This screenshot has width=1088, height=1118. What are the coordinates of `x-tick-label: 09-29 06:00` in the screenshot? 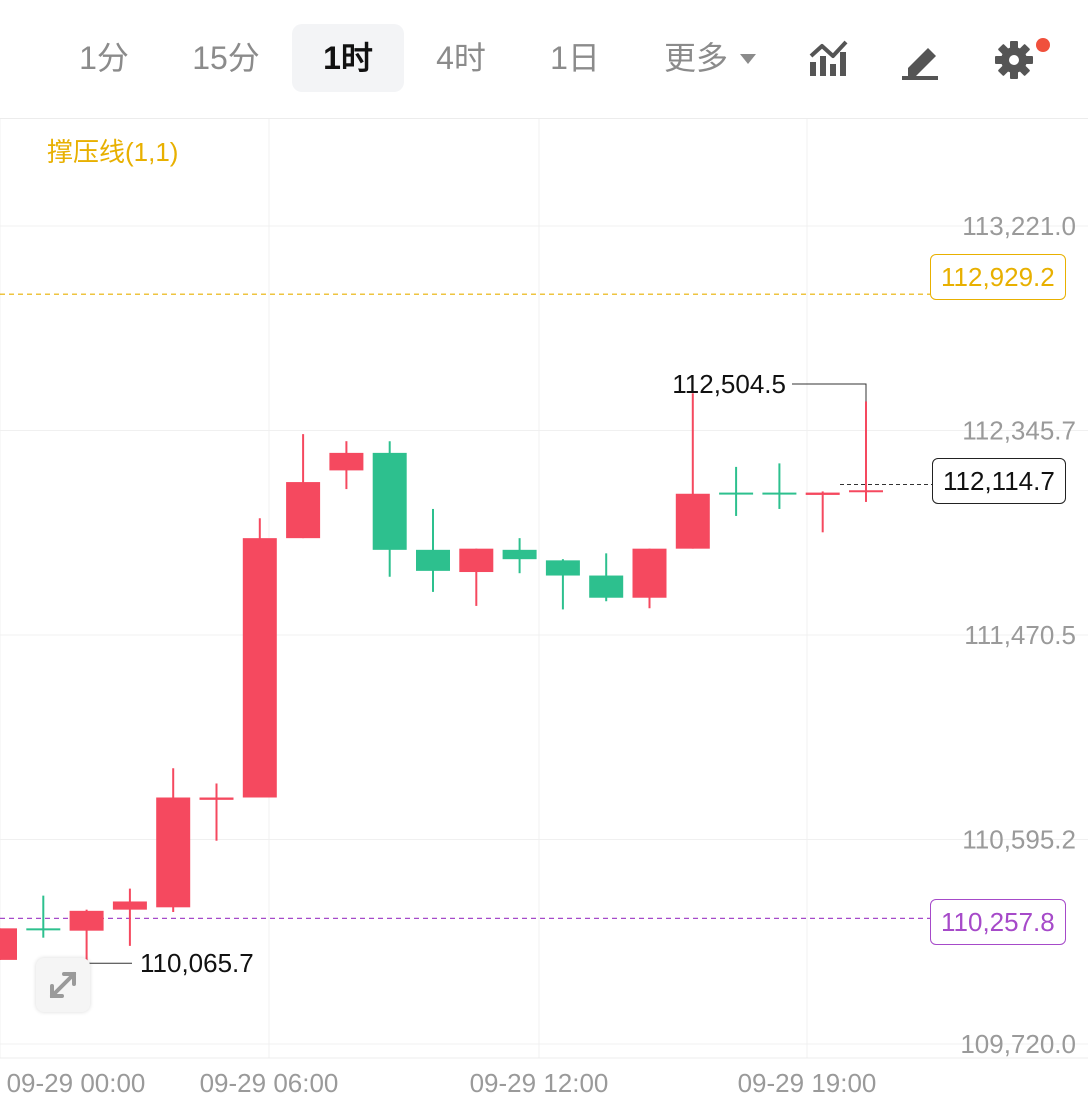 It's located at (269, 1083).